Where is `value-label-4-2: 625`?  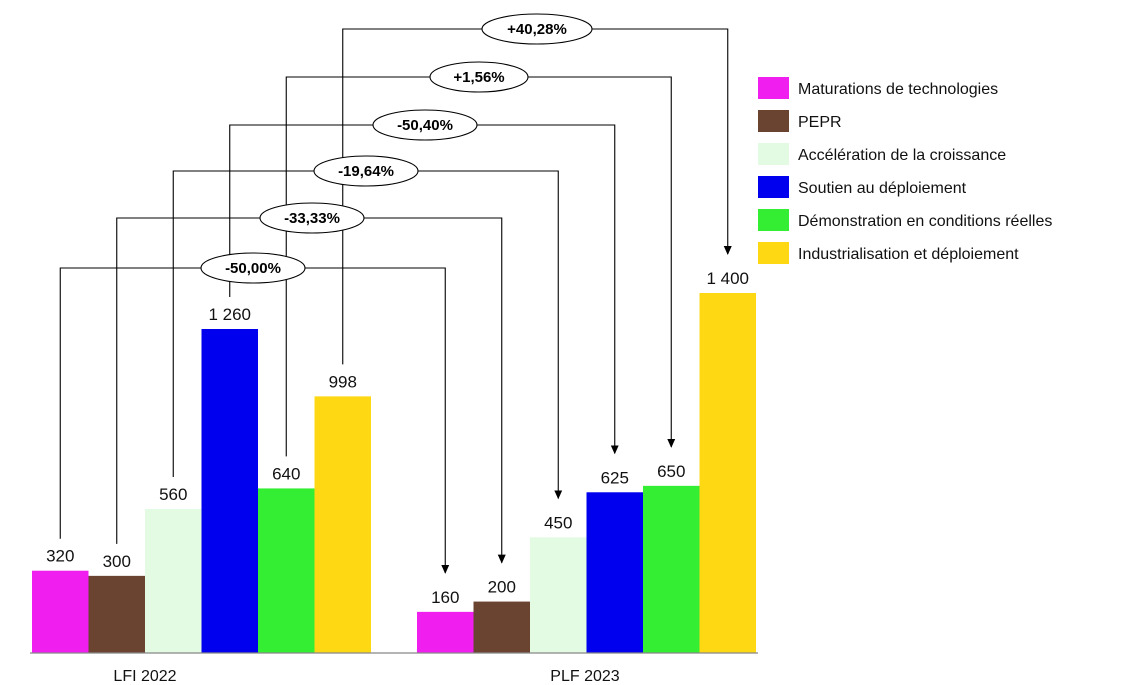
value-label-4-2: 625 is located at coordinates (615, 477).